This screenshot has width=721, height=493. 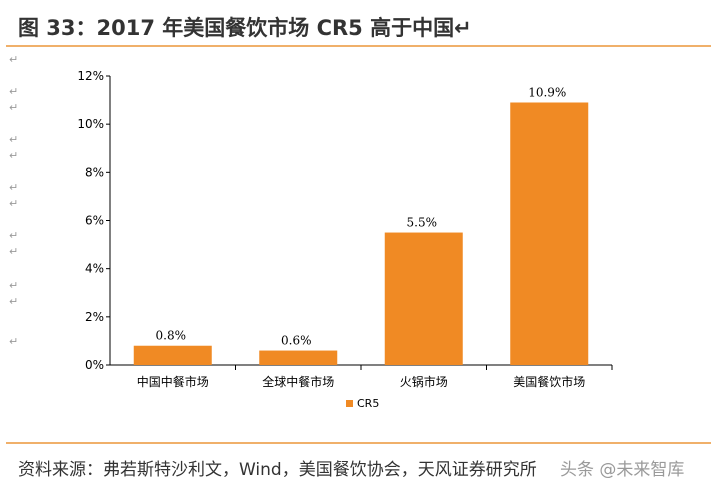 I want to click on y-tick-label: 2%, so click(x=94, y=317).